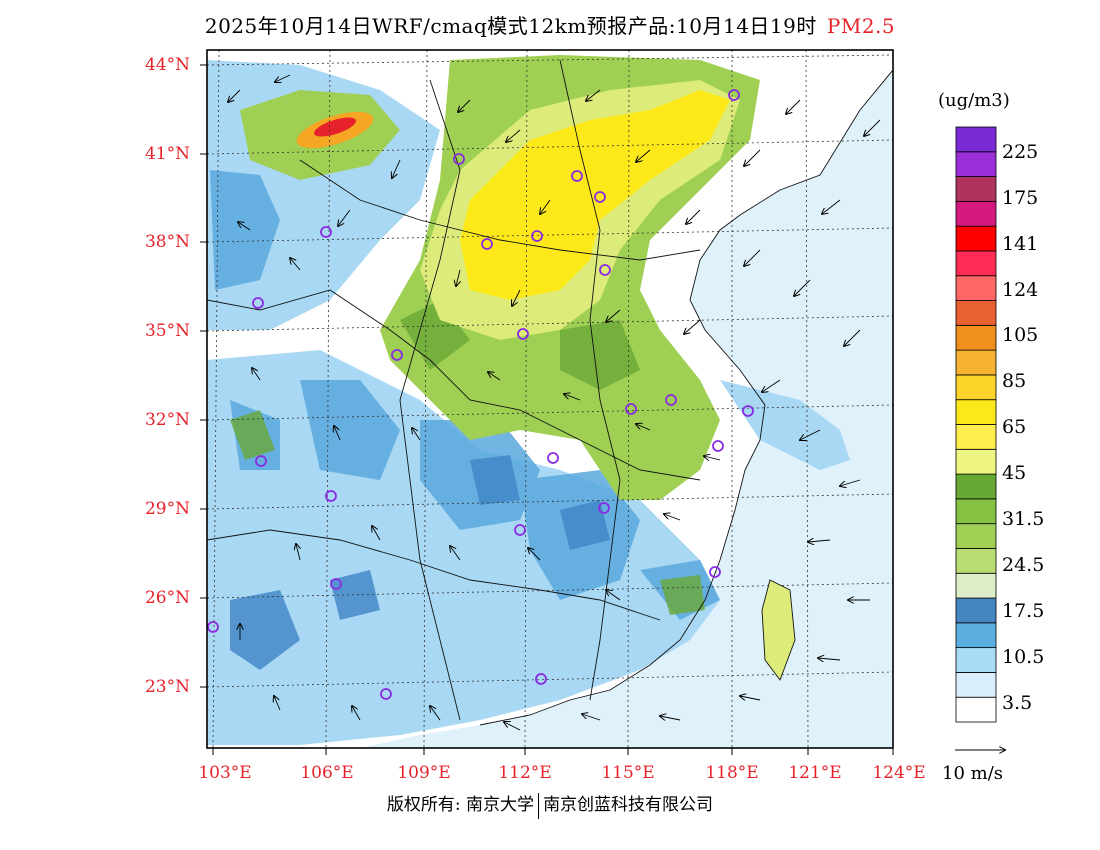 This screenshot has height=850, width=1100. Describe the element at coordinates (1020, 290) in the screenshot. I see `colorbar-label: 124` at that location.